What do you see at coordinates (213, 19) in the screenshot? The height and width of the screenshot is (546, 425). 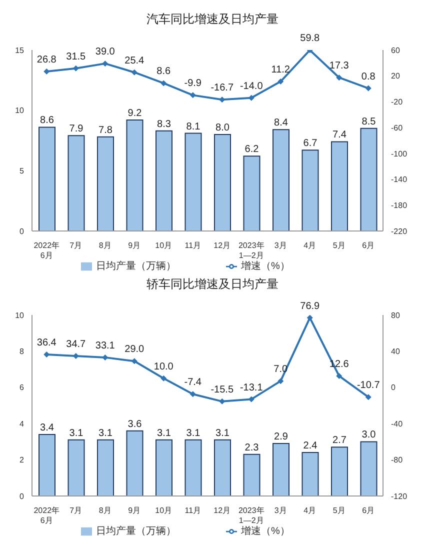 I see `chart-title: 汽车同比增速及日均产量` at bounding box center [213, 19].